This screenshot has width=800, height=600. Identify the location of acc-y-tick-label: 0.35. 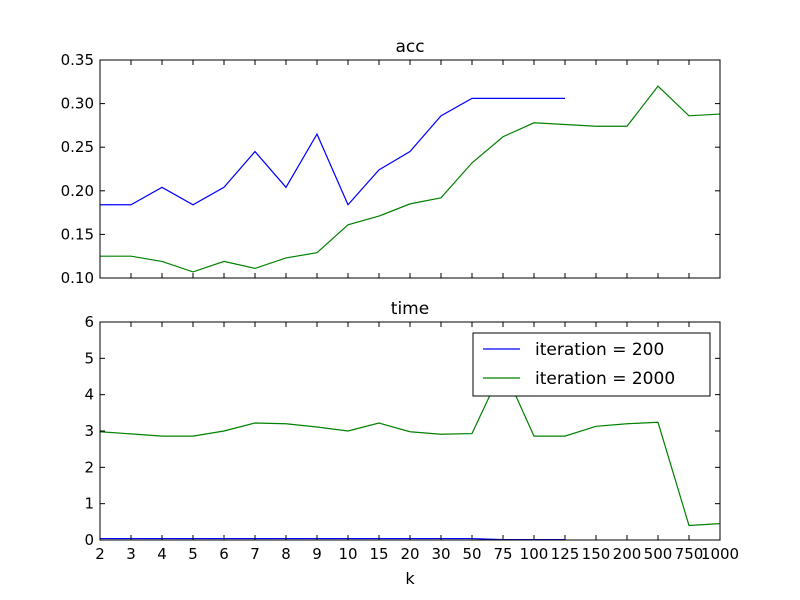
(77, 60).